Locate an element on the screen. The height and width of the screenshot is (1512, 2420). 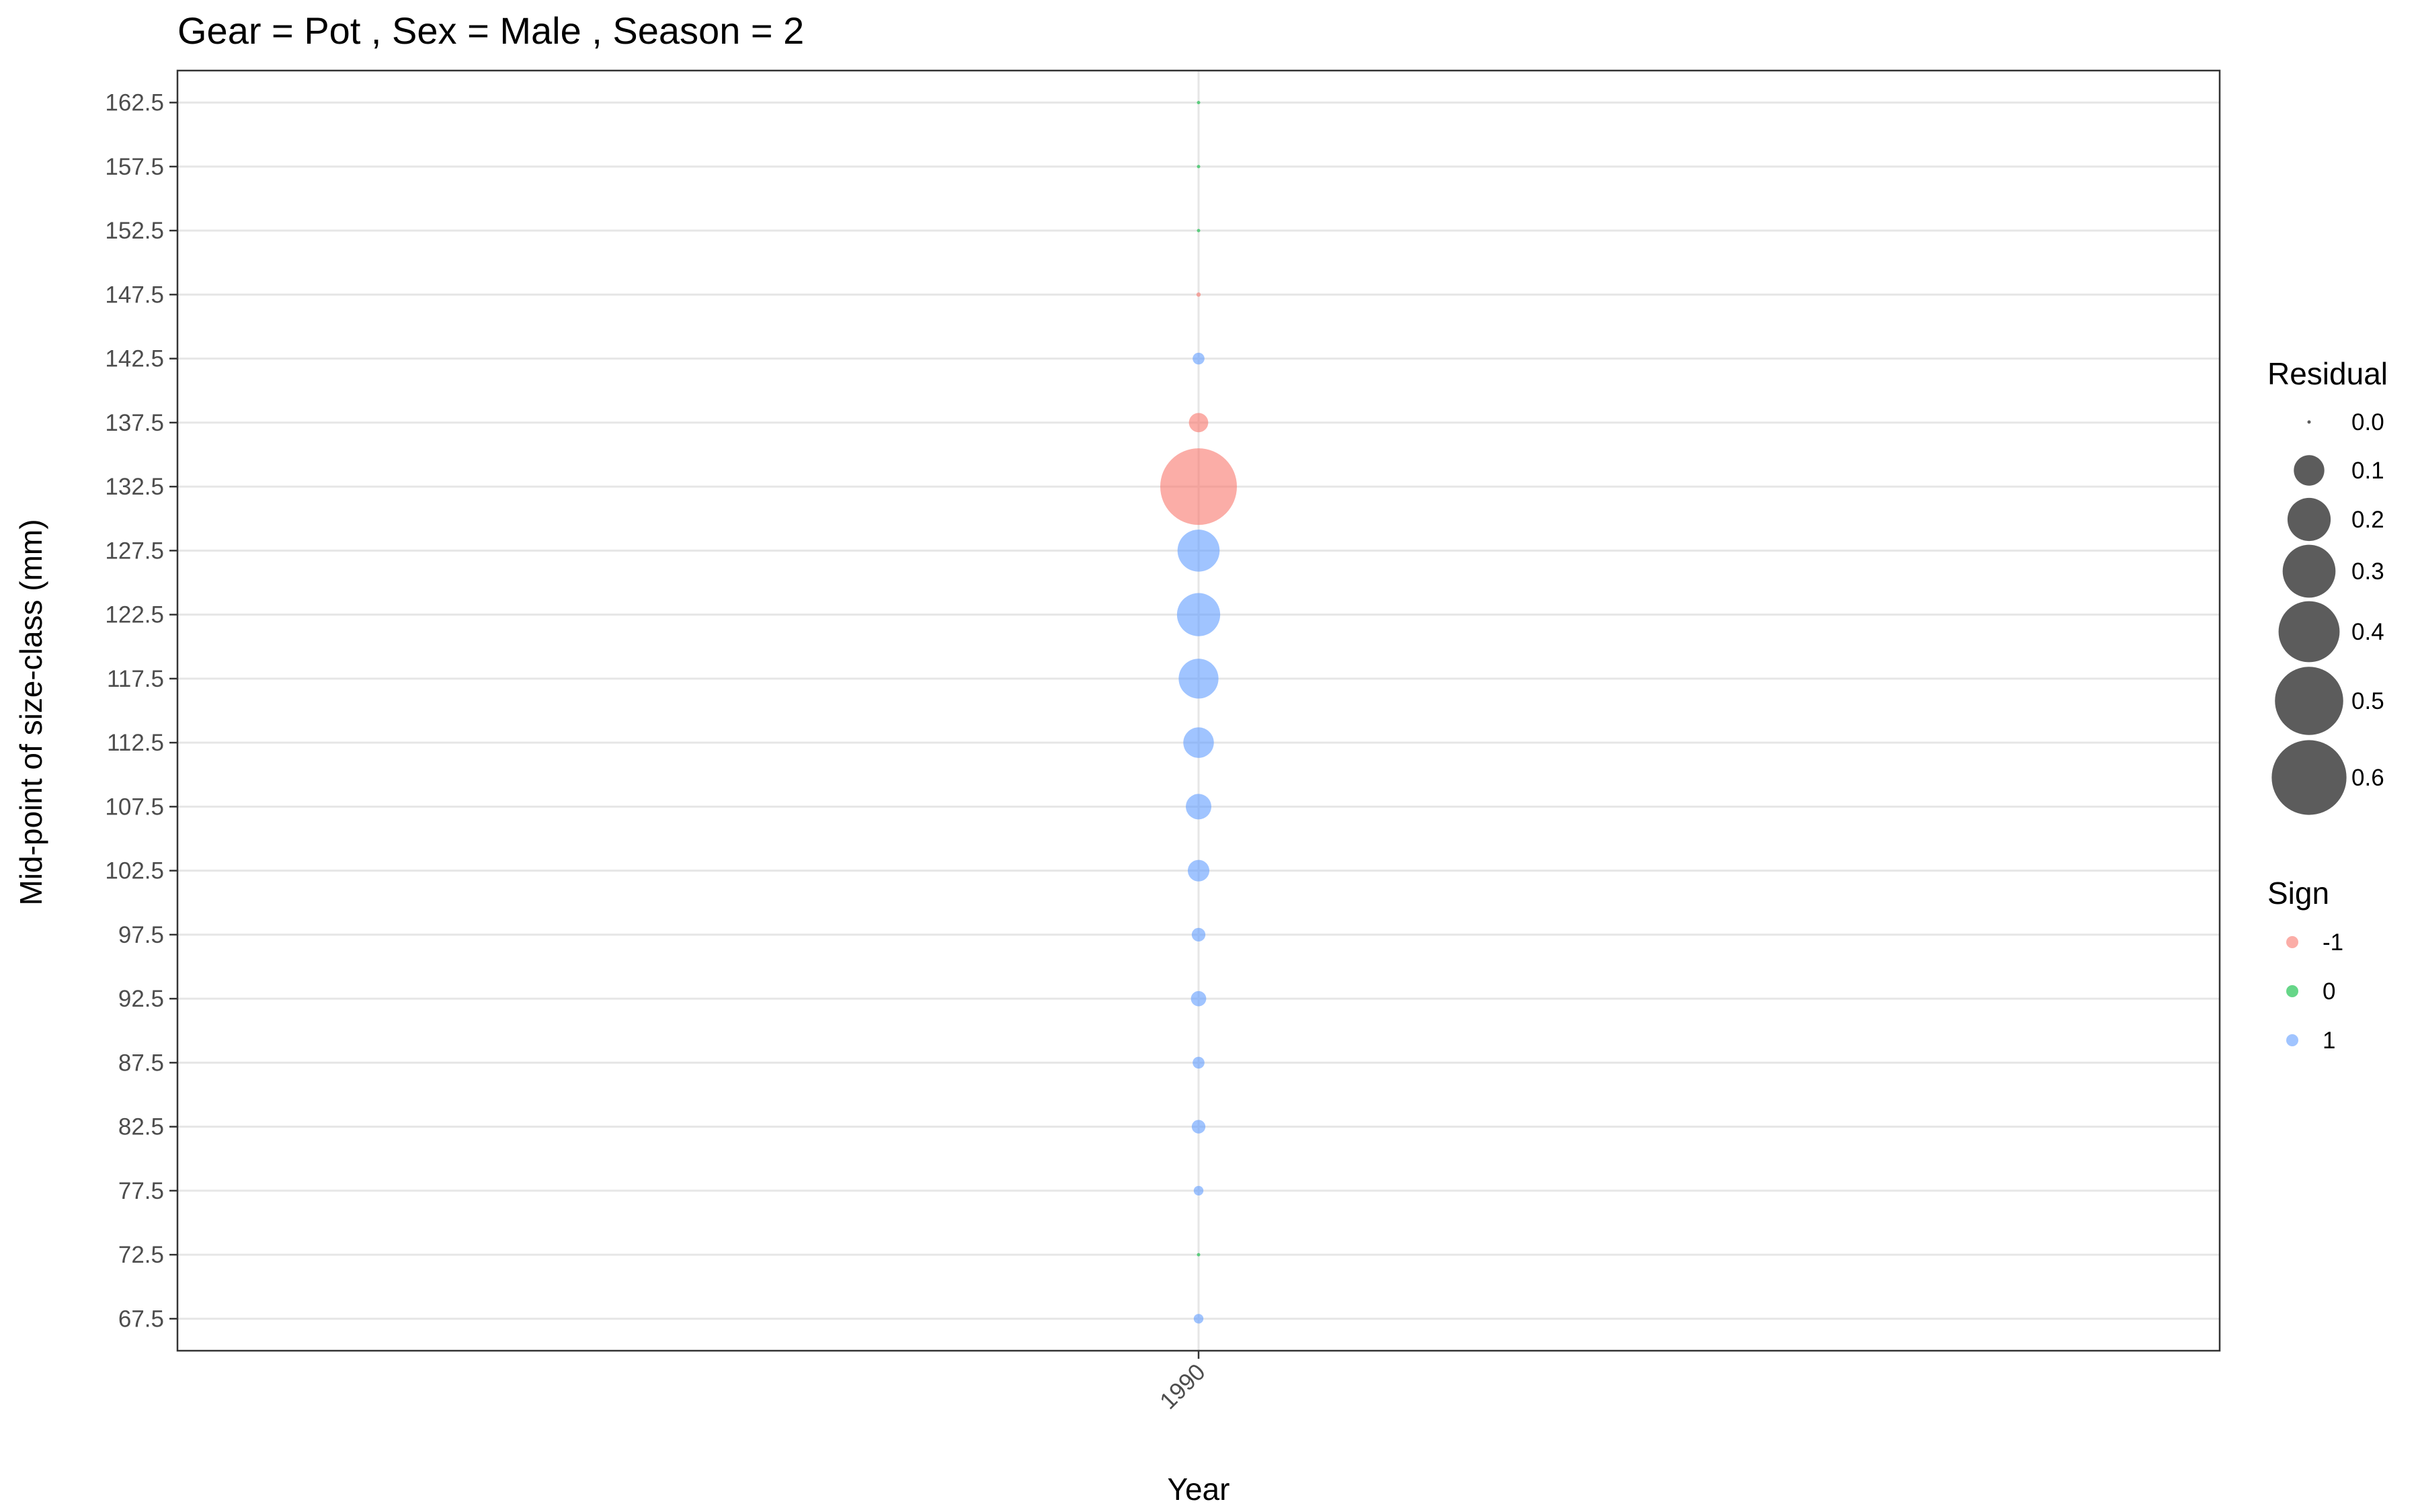
chart-title: Gear = Pot , Sex = Male , Season = 2 is located at coordinates (490, 31).